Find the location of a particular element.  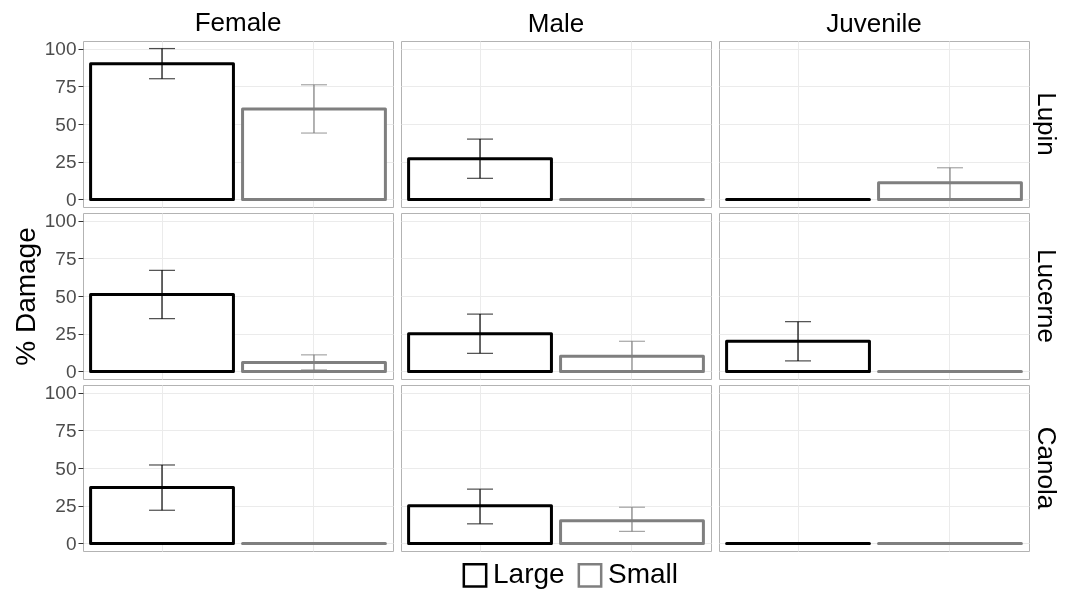

y-axis-title: % Damage is located at coordinates (25, 296).